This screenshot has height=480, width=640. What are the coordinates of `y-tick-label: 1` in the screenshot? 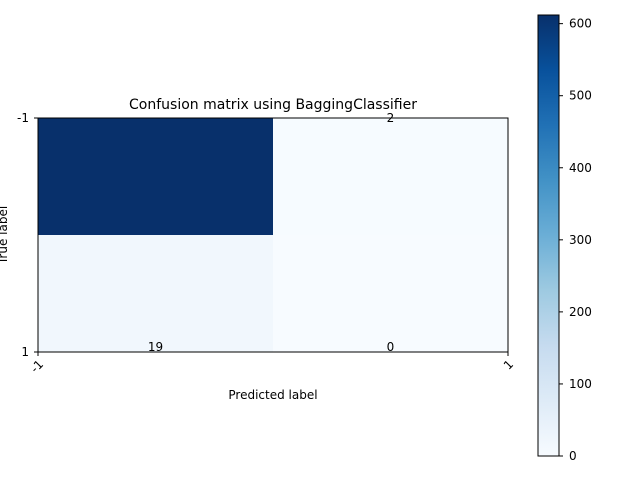 It's located at (25, 352).